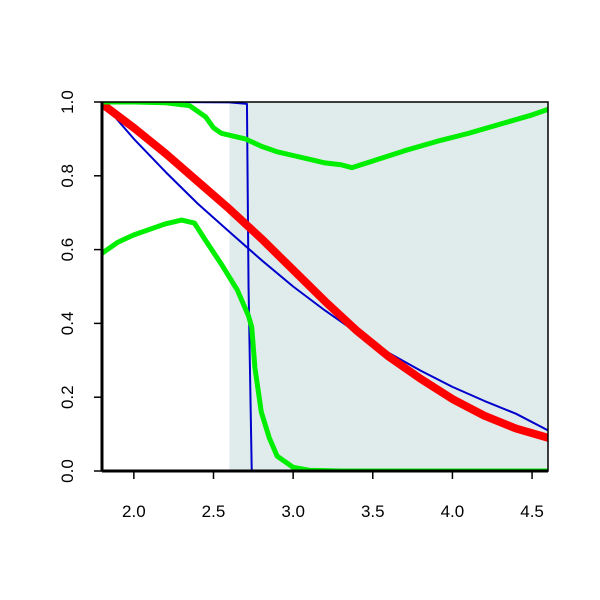  What do you see at coordinates (67, 397) in the screenshot?
I see `y-tick-label: 0.2` at bounding box center [67, 397].